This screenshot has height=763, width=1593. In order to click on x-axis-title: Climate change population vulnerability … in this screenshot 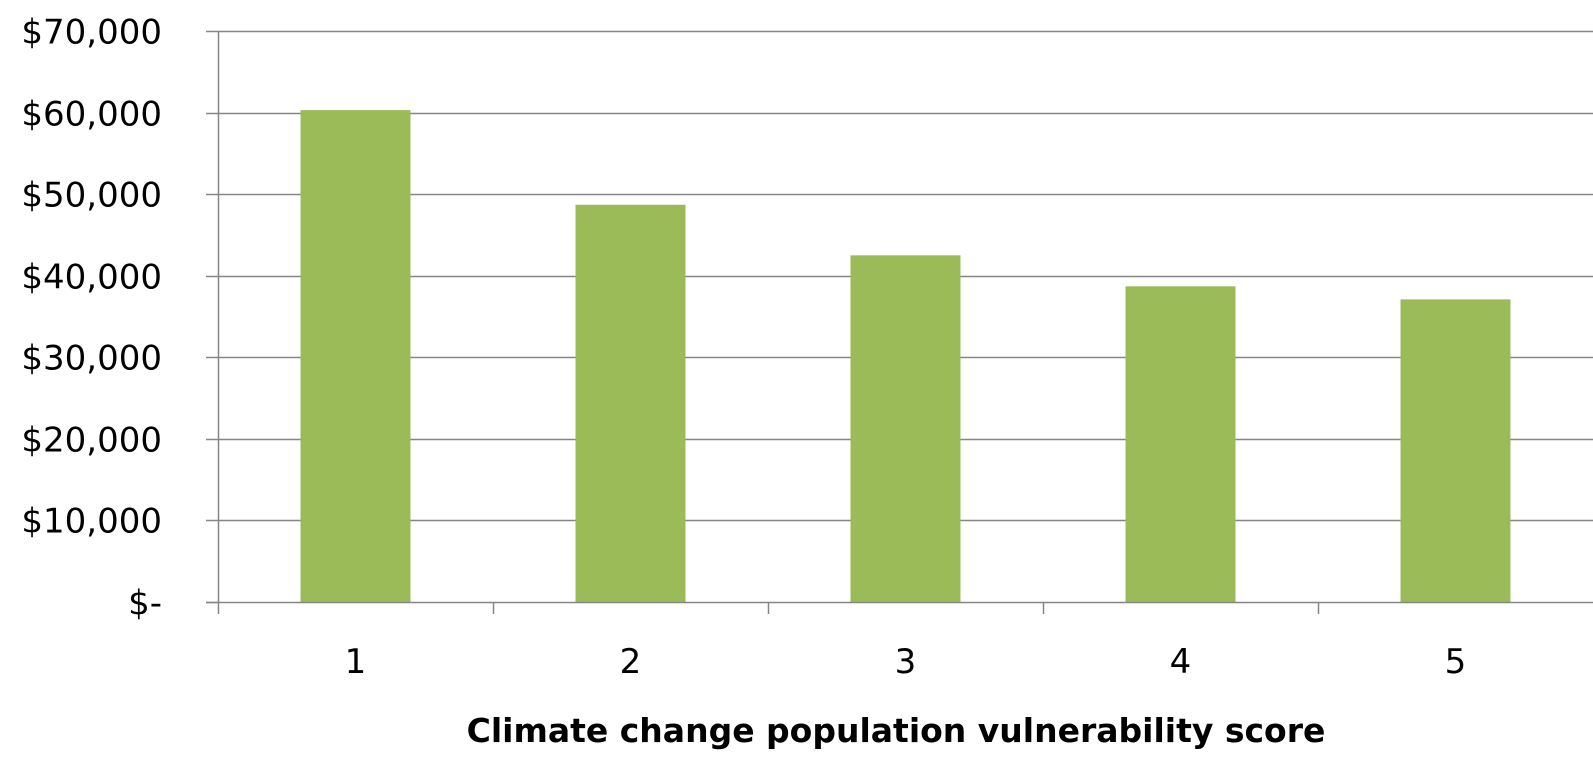, I will do `click(896, 730)`.